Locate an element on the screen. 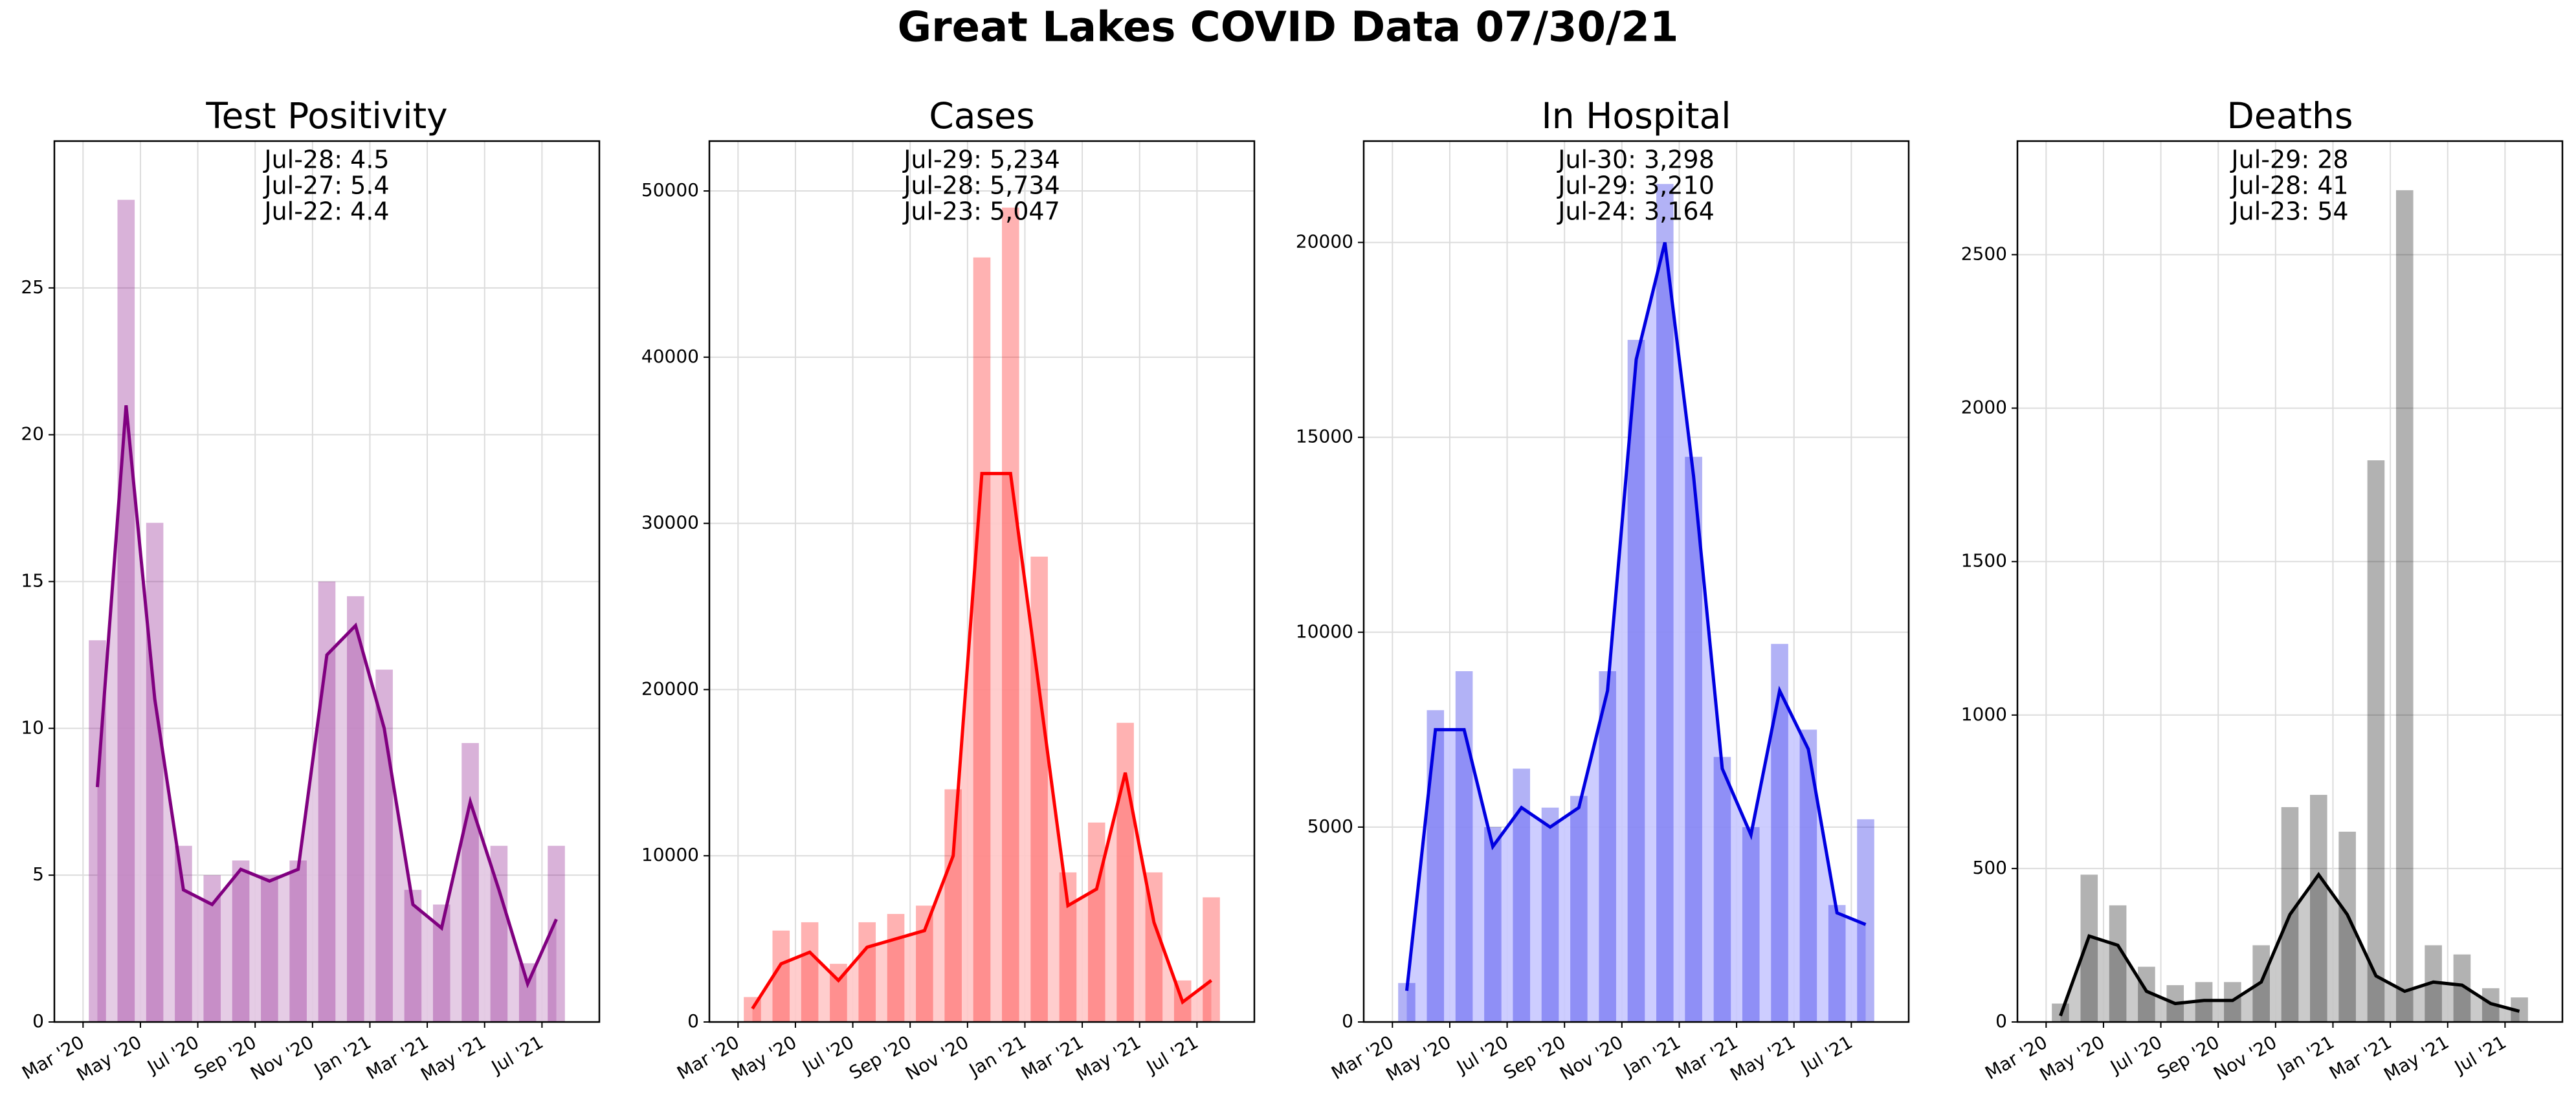 Image resolution: width=2576 pixels, height=1099 pixels. annotation: Jul-29: 3,210 is located at coordinates (1636, 186).